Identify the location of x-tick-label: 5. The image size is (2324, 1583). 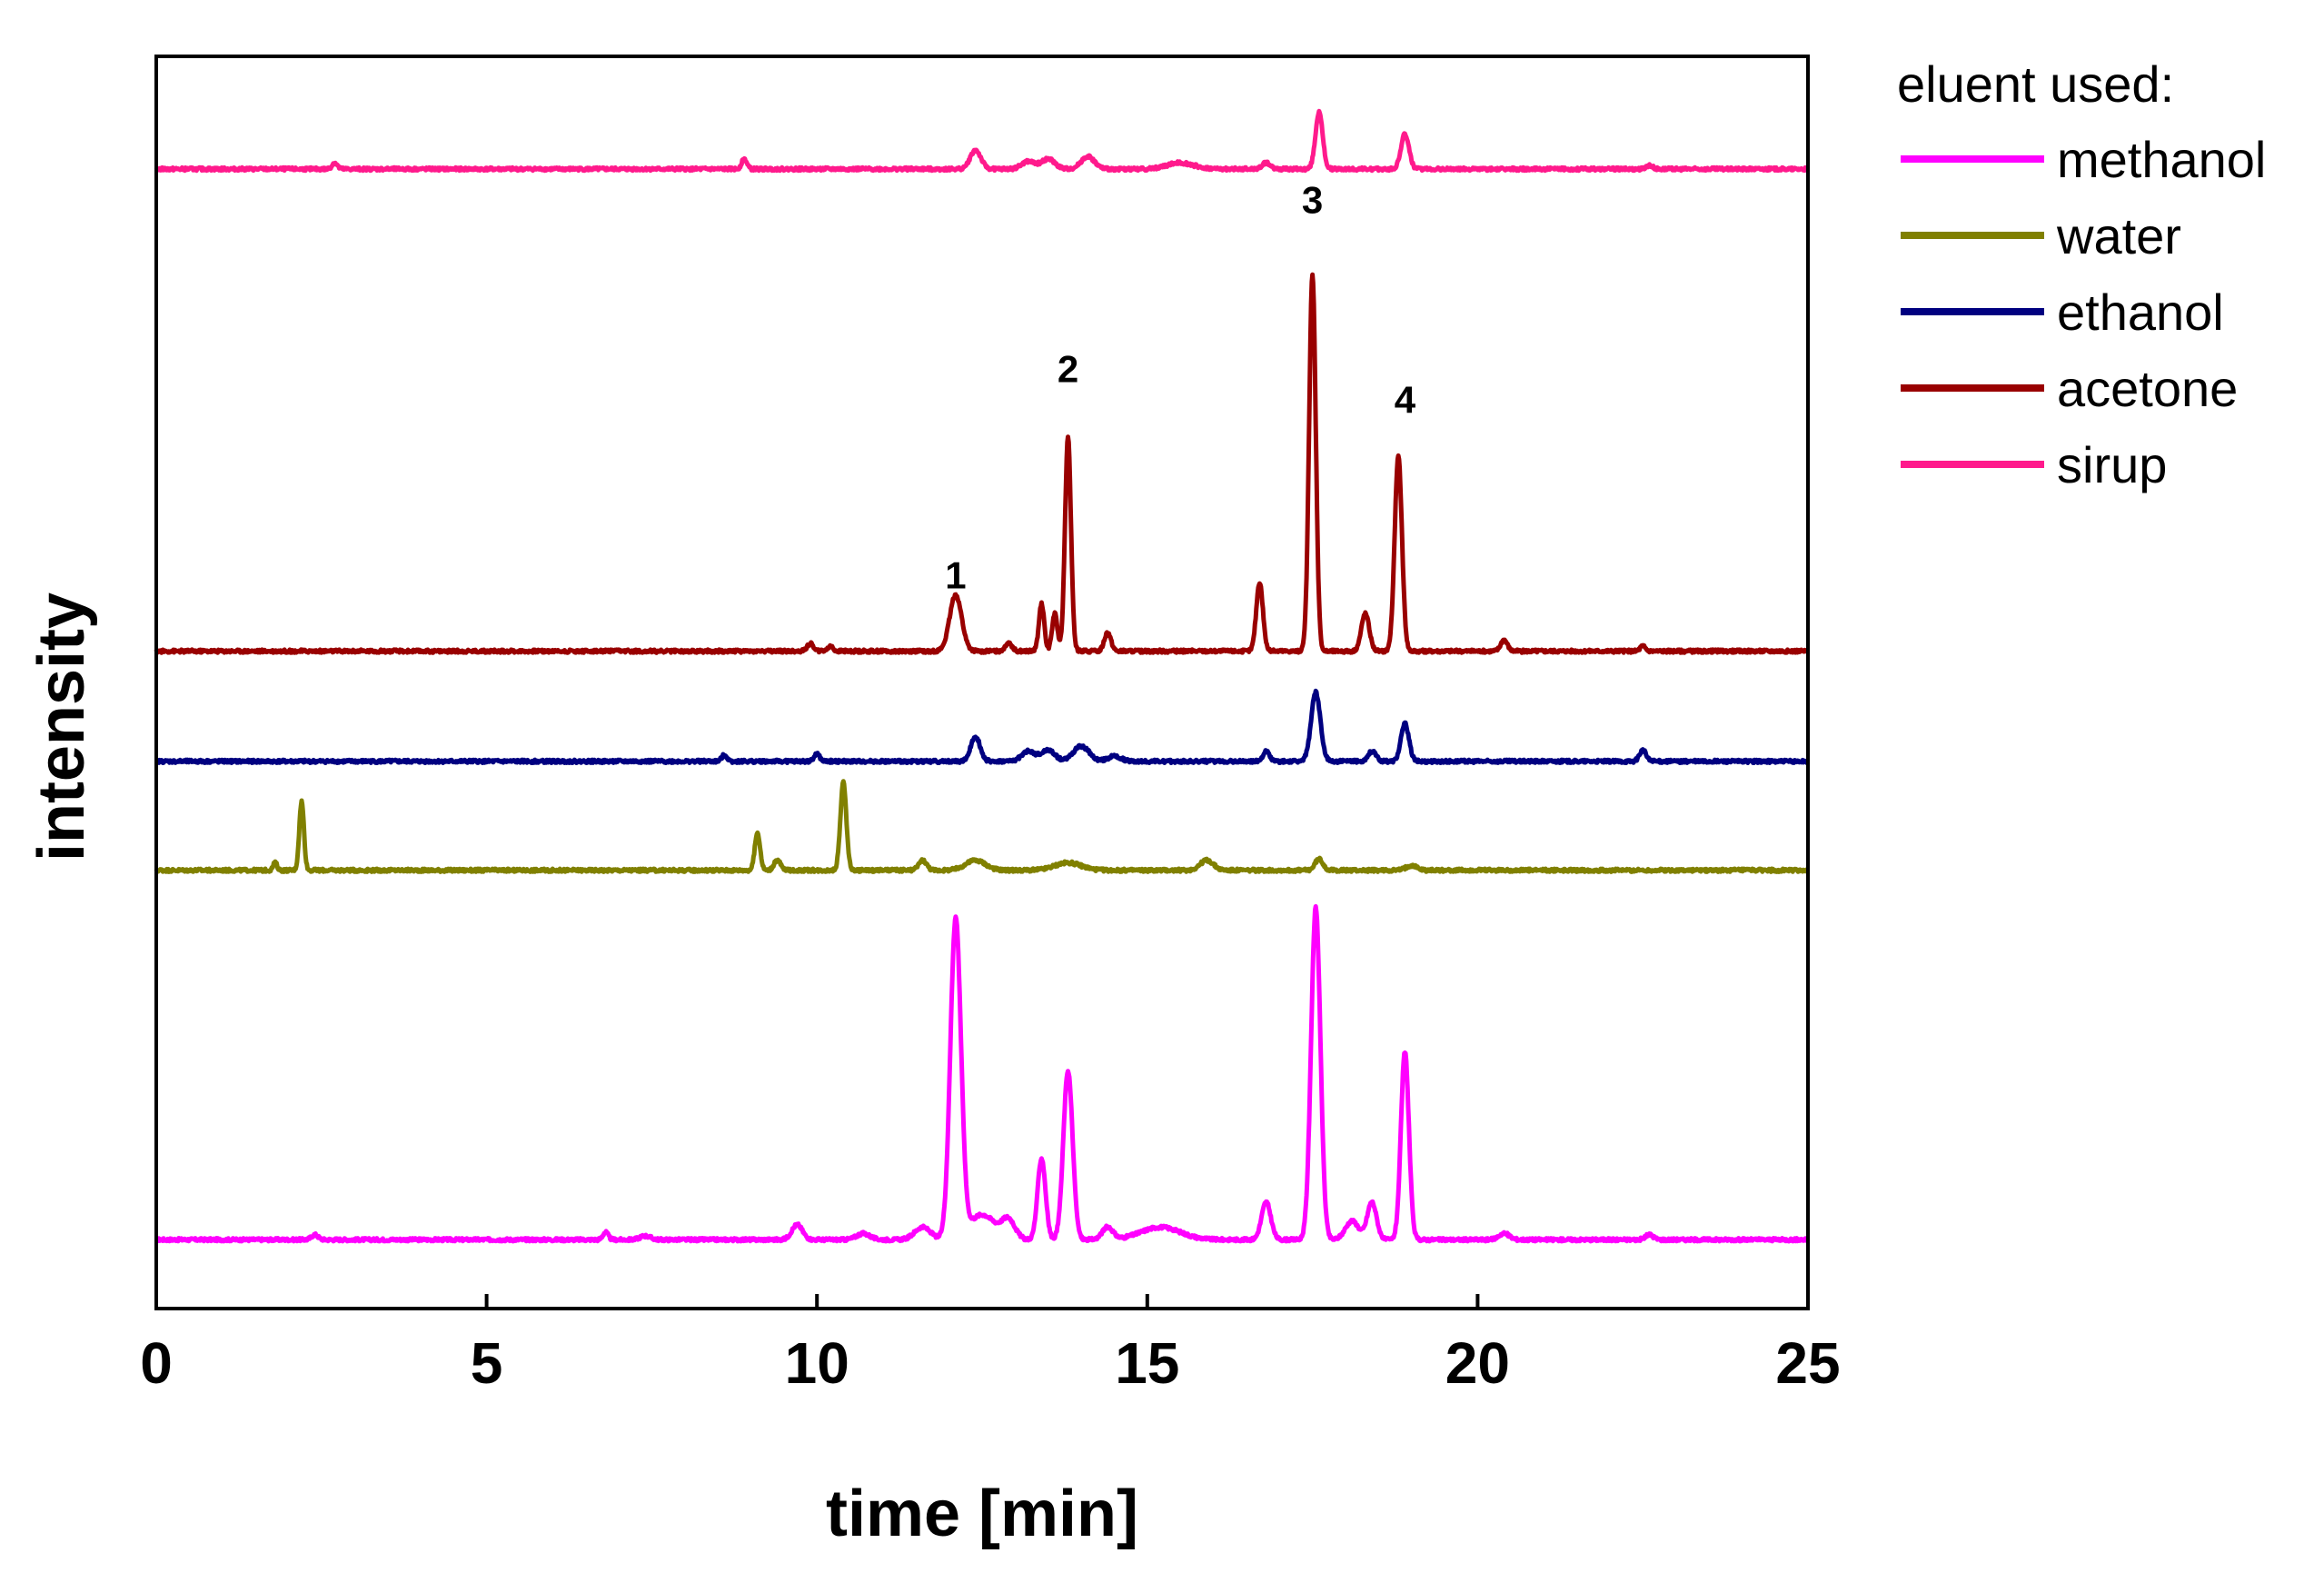
(487, 1363).